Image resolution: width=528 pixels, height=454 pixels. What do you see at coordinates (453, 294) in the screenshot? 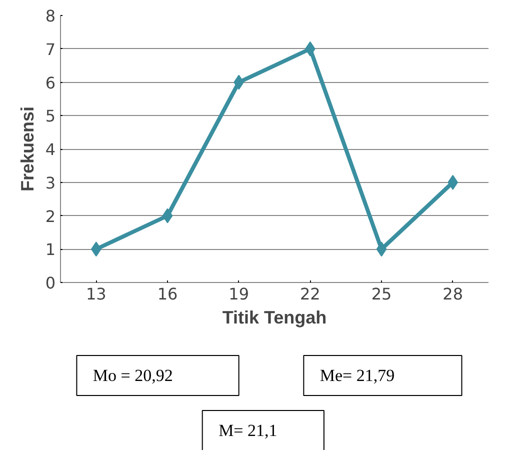
I see `x-tick-label: 28` at bounding box center [453, 294].